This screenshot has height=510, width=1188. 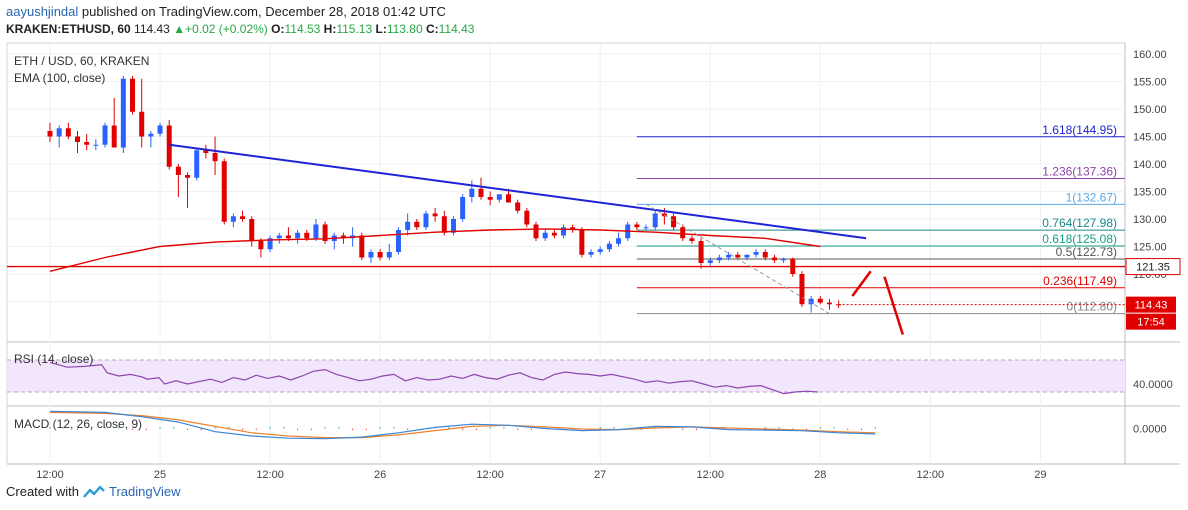 What do you see at coordinates (1150, 110) in the screenshot?
I see `y-tick-label: 150.00` at bounding box center [1150, 110].